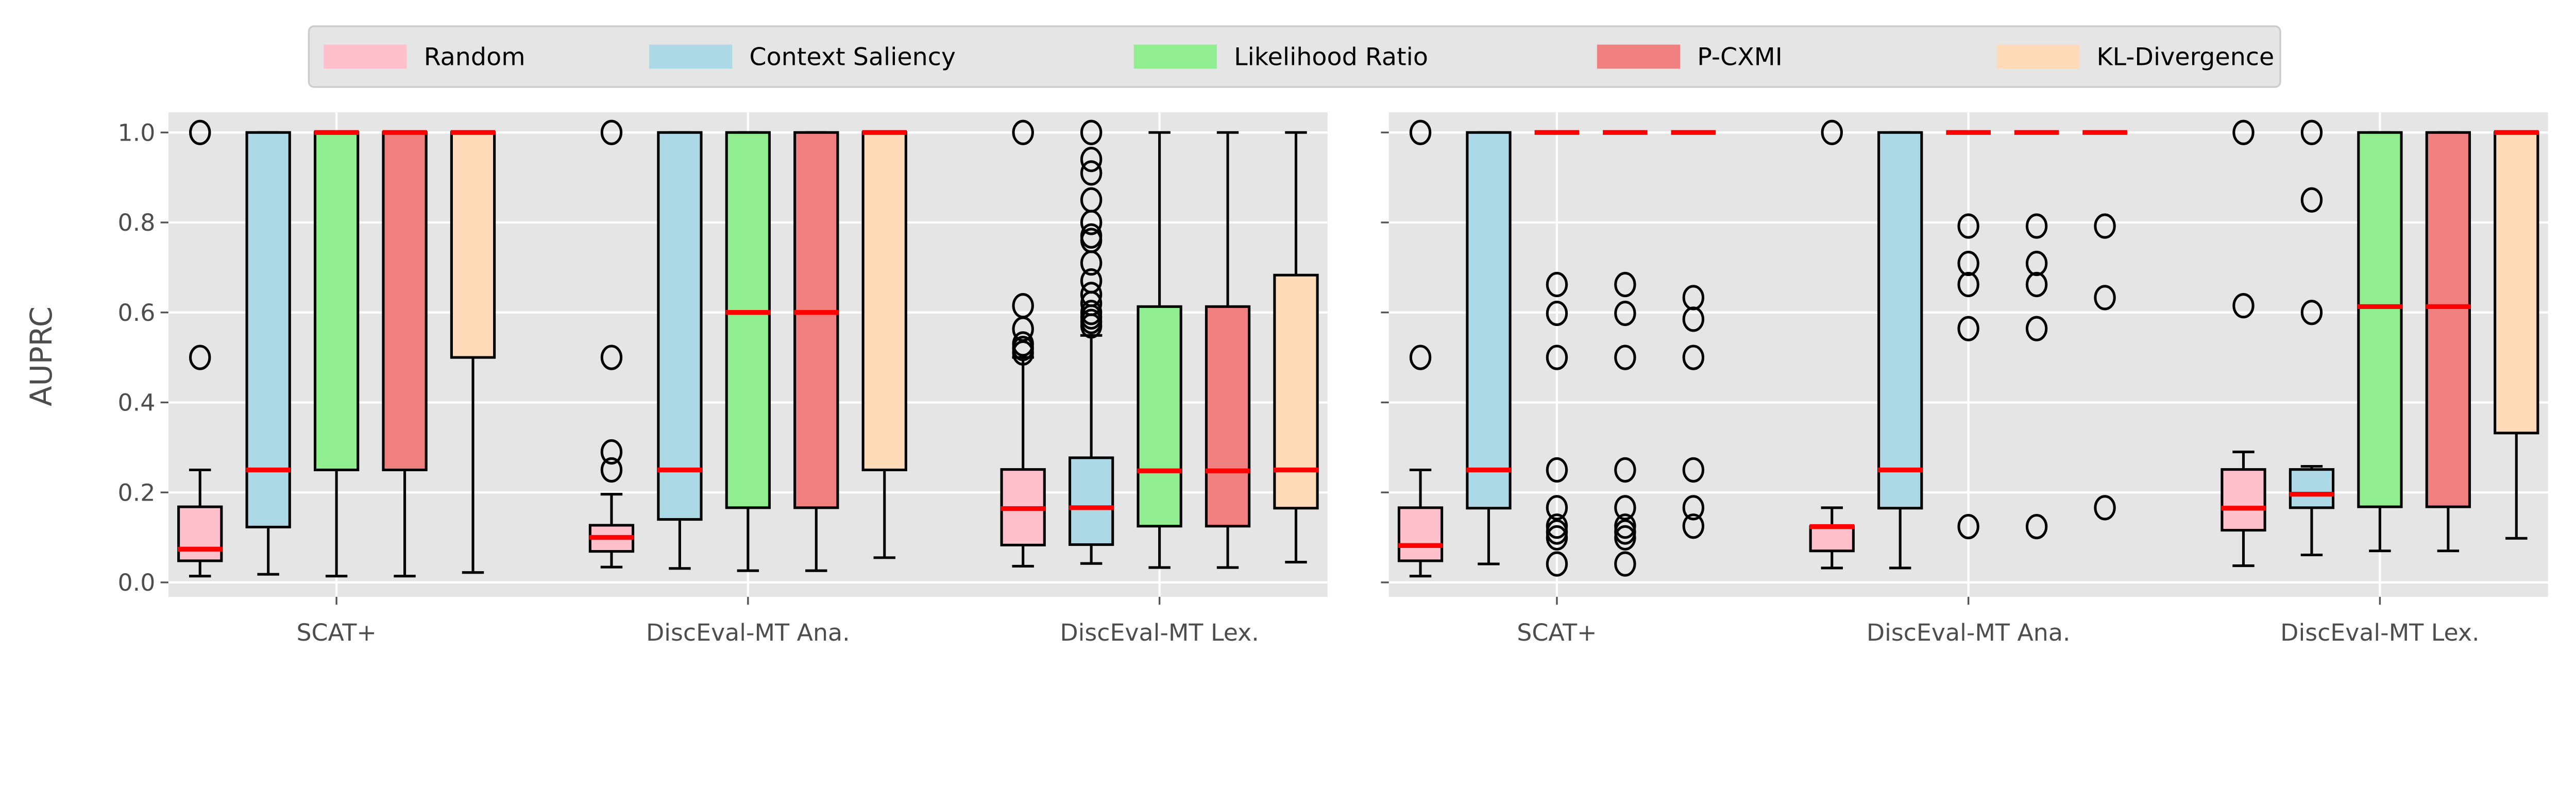 This screenshot has width=2576, height=808. Describe the element at coordinates (137, 222) in the screenshot. I see `y-tick-label: 0.8` at that location.